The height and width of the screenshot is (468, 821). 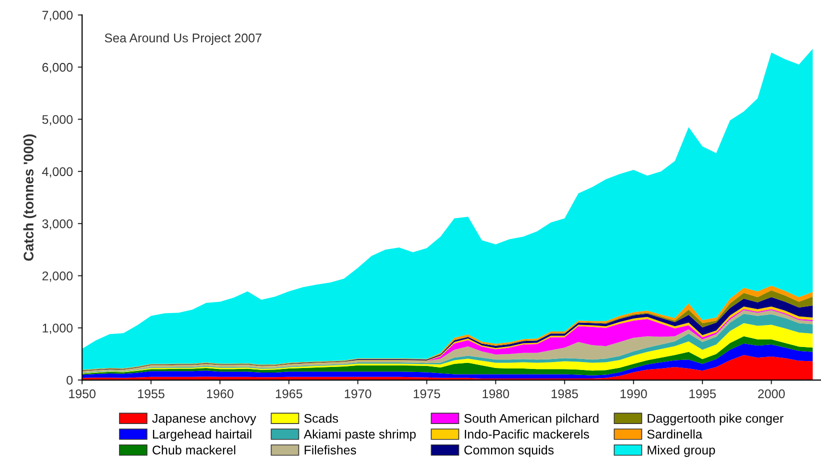 What do you see at coordinates (57, 120) in the screenshot?
I see `y-tick-label: 5,000` at bounding box center [57, 120].